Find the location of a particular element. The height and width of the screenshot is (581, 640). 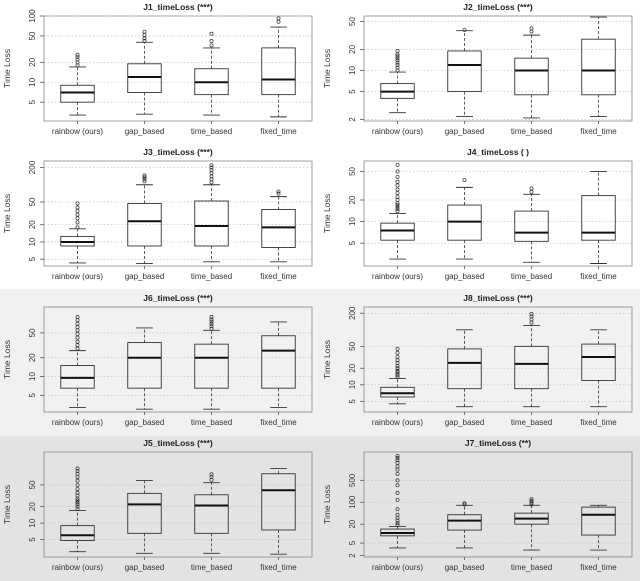

chart-title: J5_timeLoss (***) is located at coordinates (178, 443).